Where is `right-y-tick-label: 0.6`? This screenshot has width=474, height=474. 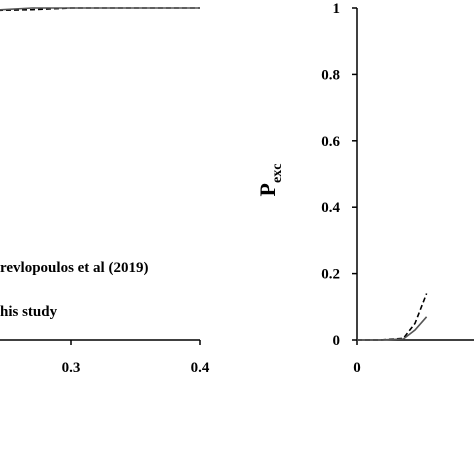 right-y-tick-label: 0.6 is located at coordinates (330, 142).